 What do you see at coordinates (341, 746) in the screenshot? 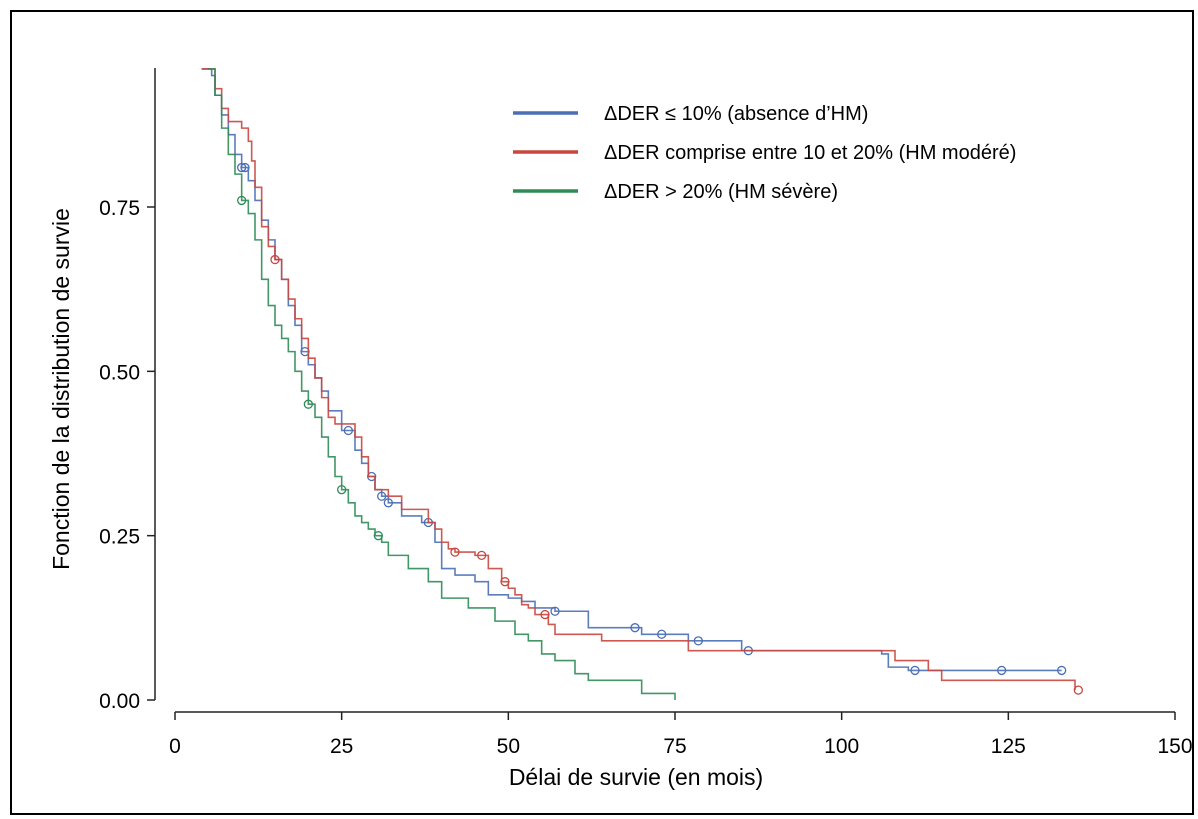
I see `x-tick-label: 25` at bounding box center [341, 746].